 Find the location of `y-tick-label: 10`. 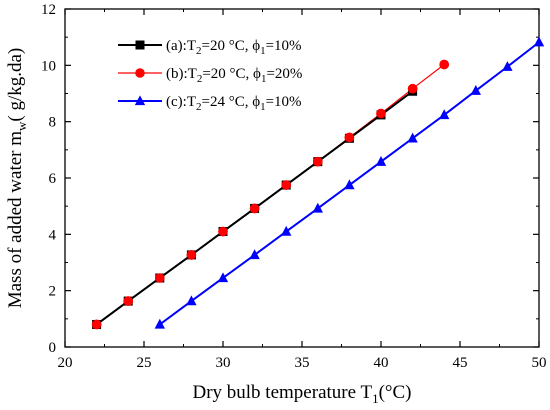

y-tick-label: 10 is located at coordinates (48, 66).